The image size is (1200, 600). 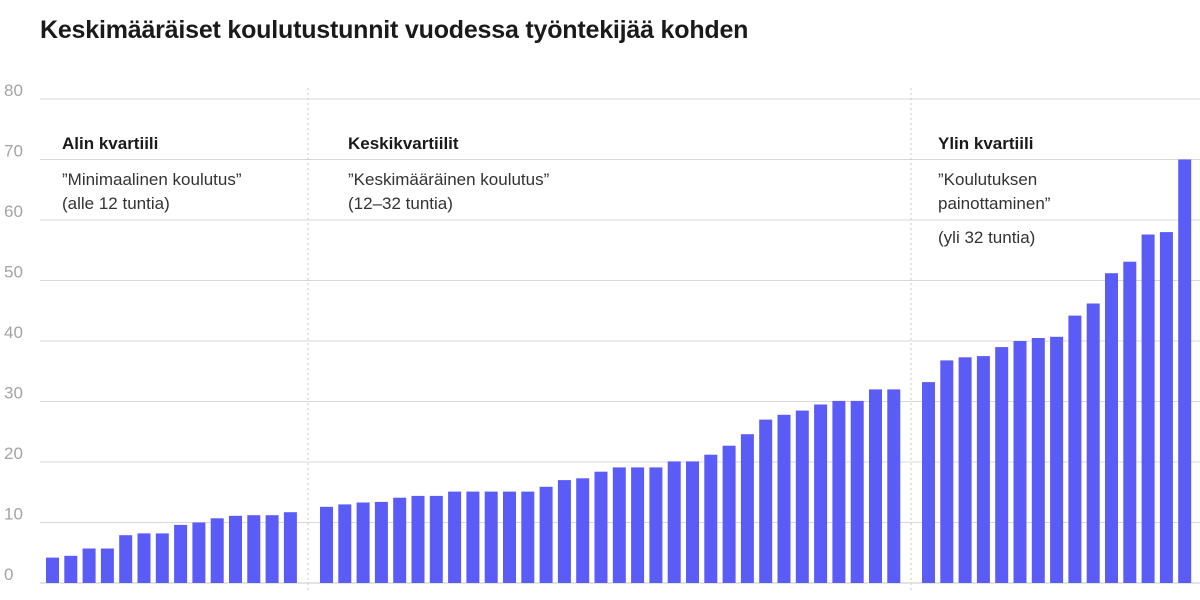 What do you see at coordinates (13, 272) in the screenshot?
I see `y-tick-label: 50` at bounding box center [13, 272].